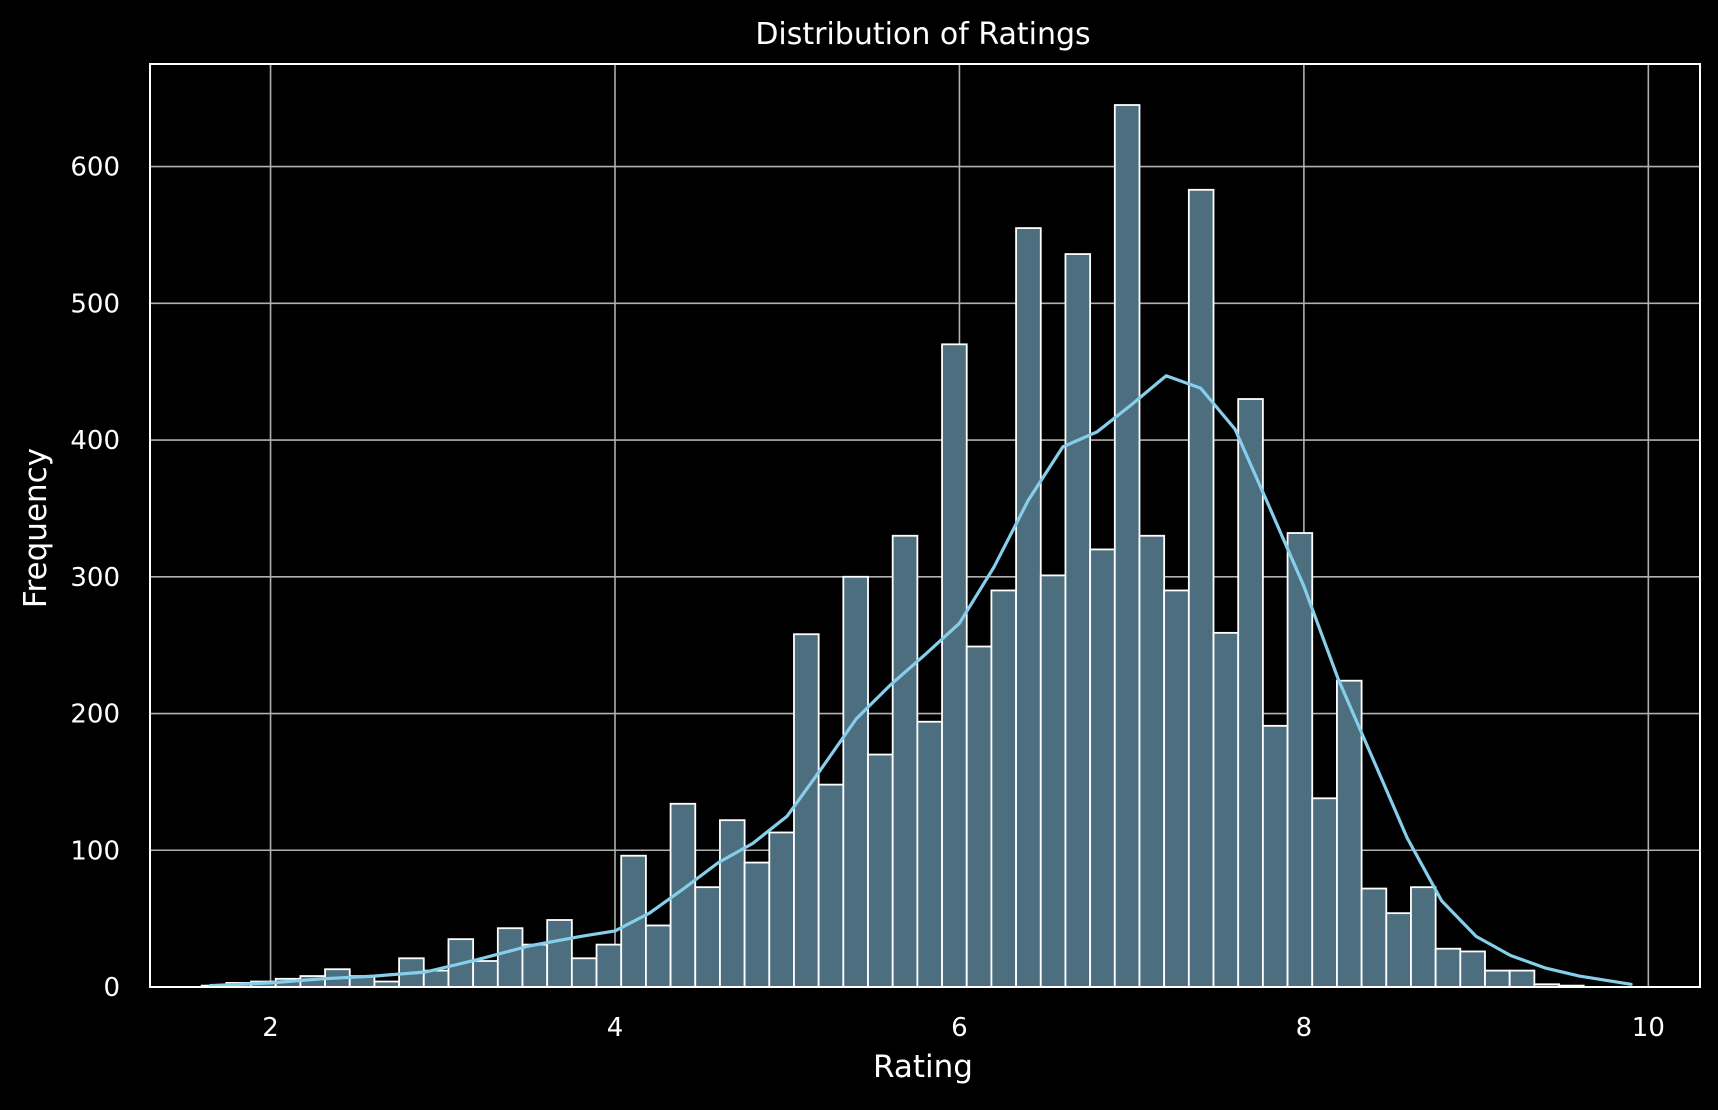 The image size is (1718, 1110). What do you see at coordinates (922, 34) in the screenshot?
I see `chart-title: Distribution of Ratings` at bounding box center [922, 34].